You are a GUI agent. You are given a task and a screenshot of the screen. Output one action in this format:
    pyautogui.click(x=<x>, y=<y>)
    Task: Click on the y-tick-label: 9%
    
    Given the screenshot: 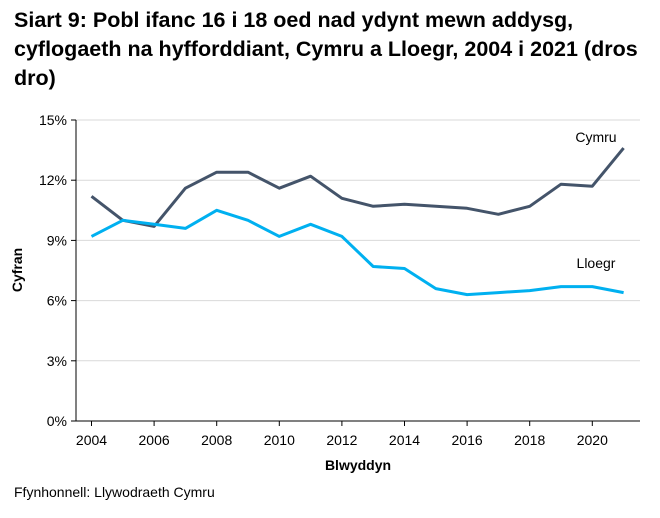 What is the action you would take?
    pyautogui.click(x=57, y=240)
    